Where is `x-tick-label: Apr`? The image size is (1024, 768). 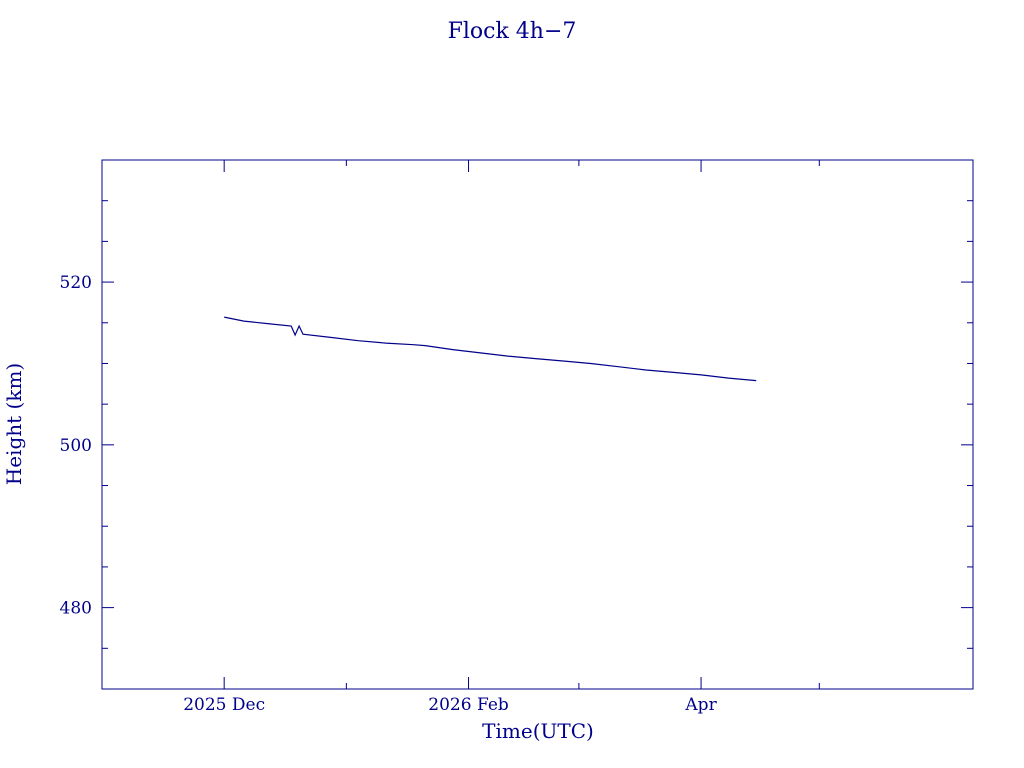 x-tick-label: Apr is located at coordinates (700, 705).